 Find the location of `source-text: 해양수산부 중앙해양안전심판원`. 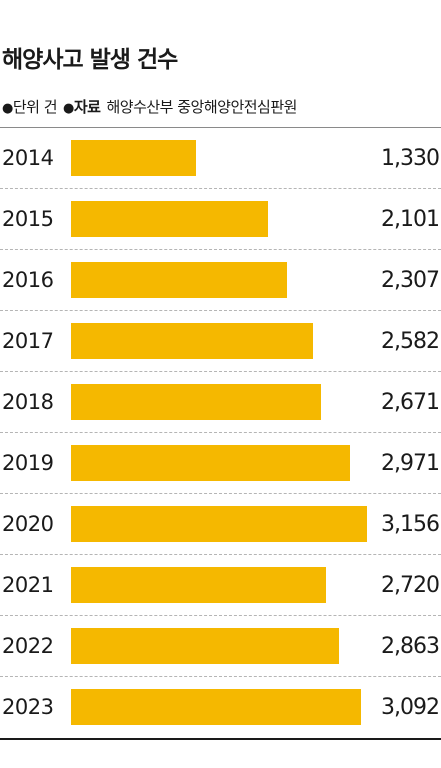

source-text: 해양수산부 중앙해양안전심판원 is located at coordinates (201, 107).